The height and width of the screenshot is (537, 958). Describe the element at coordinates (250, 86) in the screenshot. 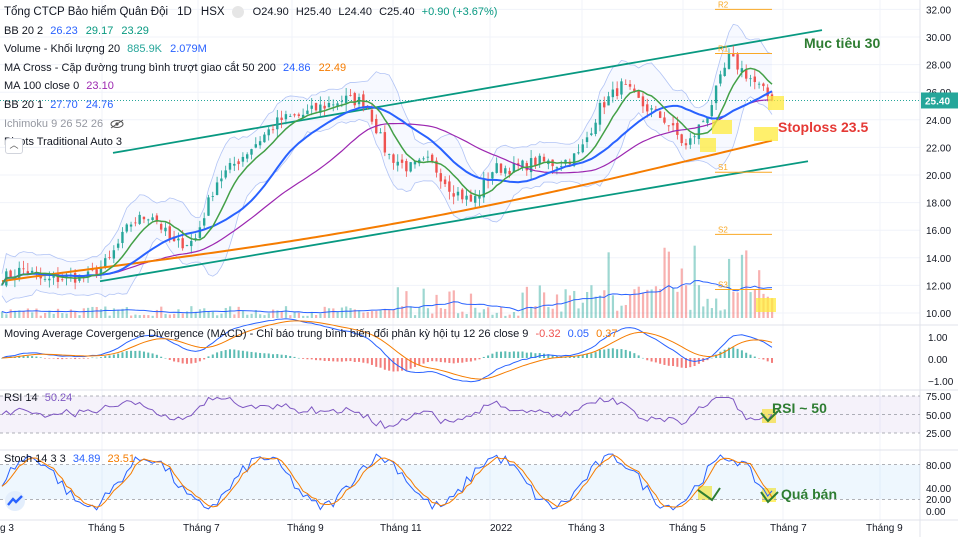

I see `legend-ma-100: MA 100 close 0 23.10` at that location.